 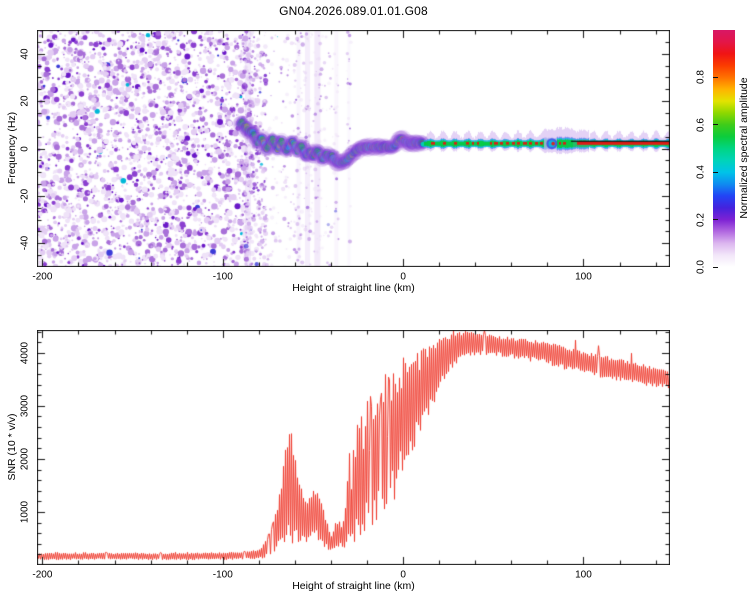 What do you see at coordinates (25, 405) in the screenshot?
I see `y-tick-label: 3000` at bounding box center [25, 405].